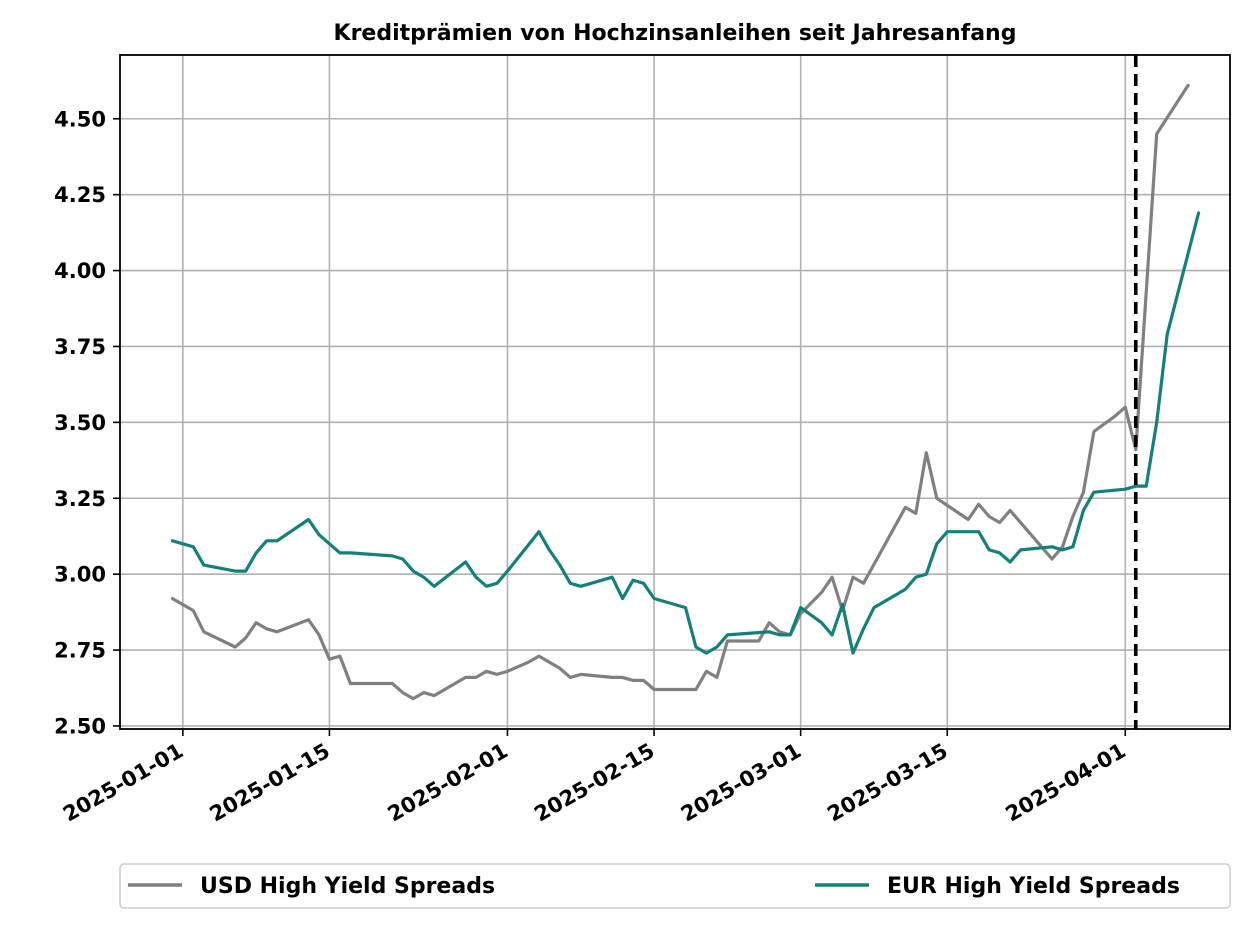 The image size is (1254, 940). What do you see at coordinates (80, 347) in the screenshot?
I see `y-tick-label: 3.75` at bounding box center [80, 347].